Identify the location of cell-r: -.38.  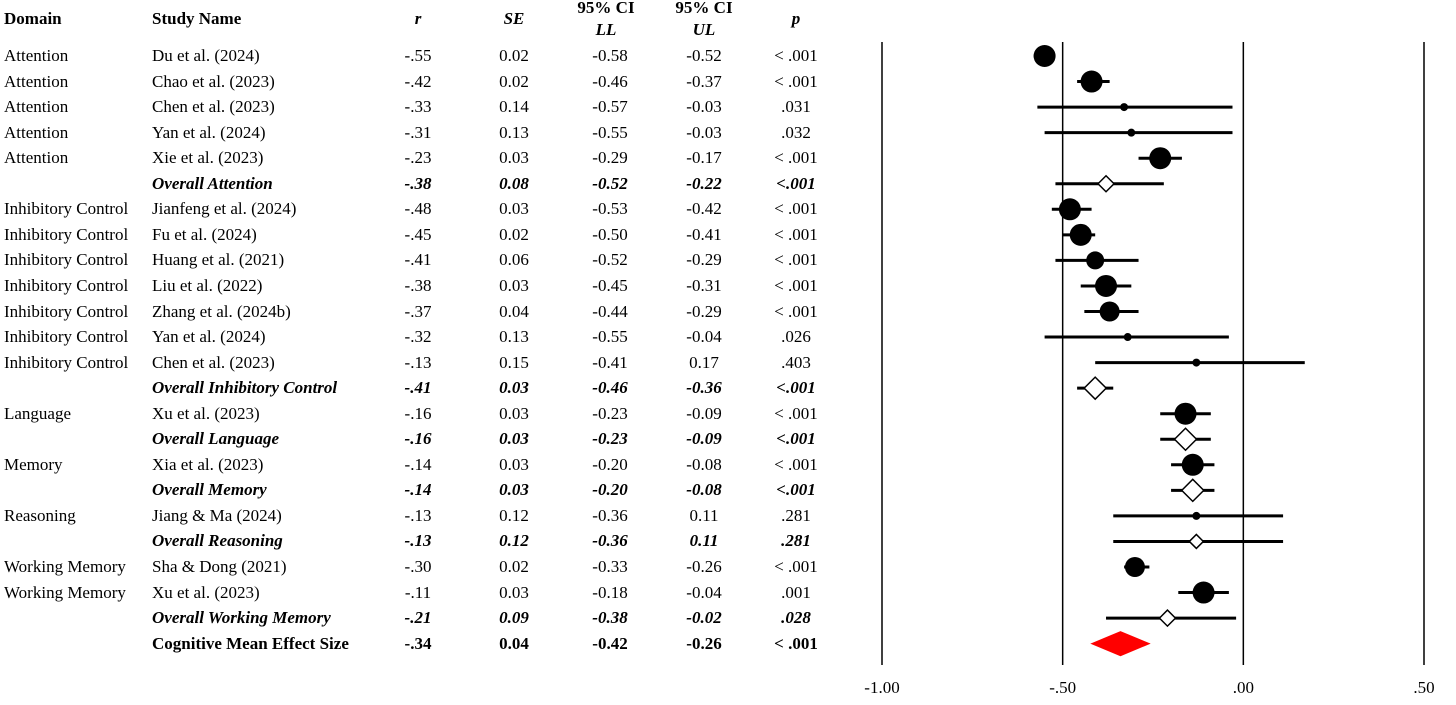
(418, 183).